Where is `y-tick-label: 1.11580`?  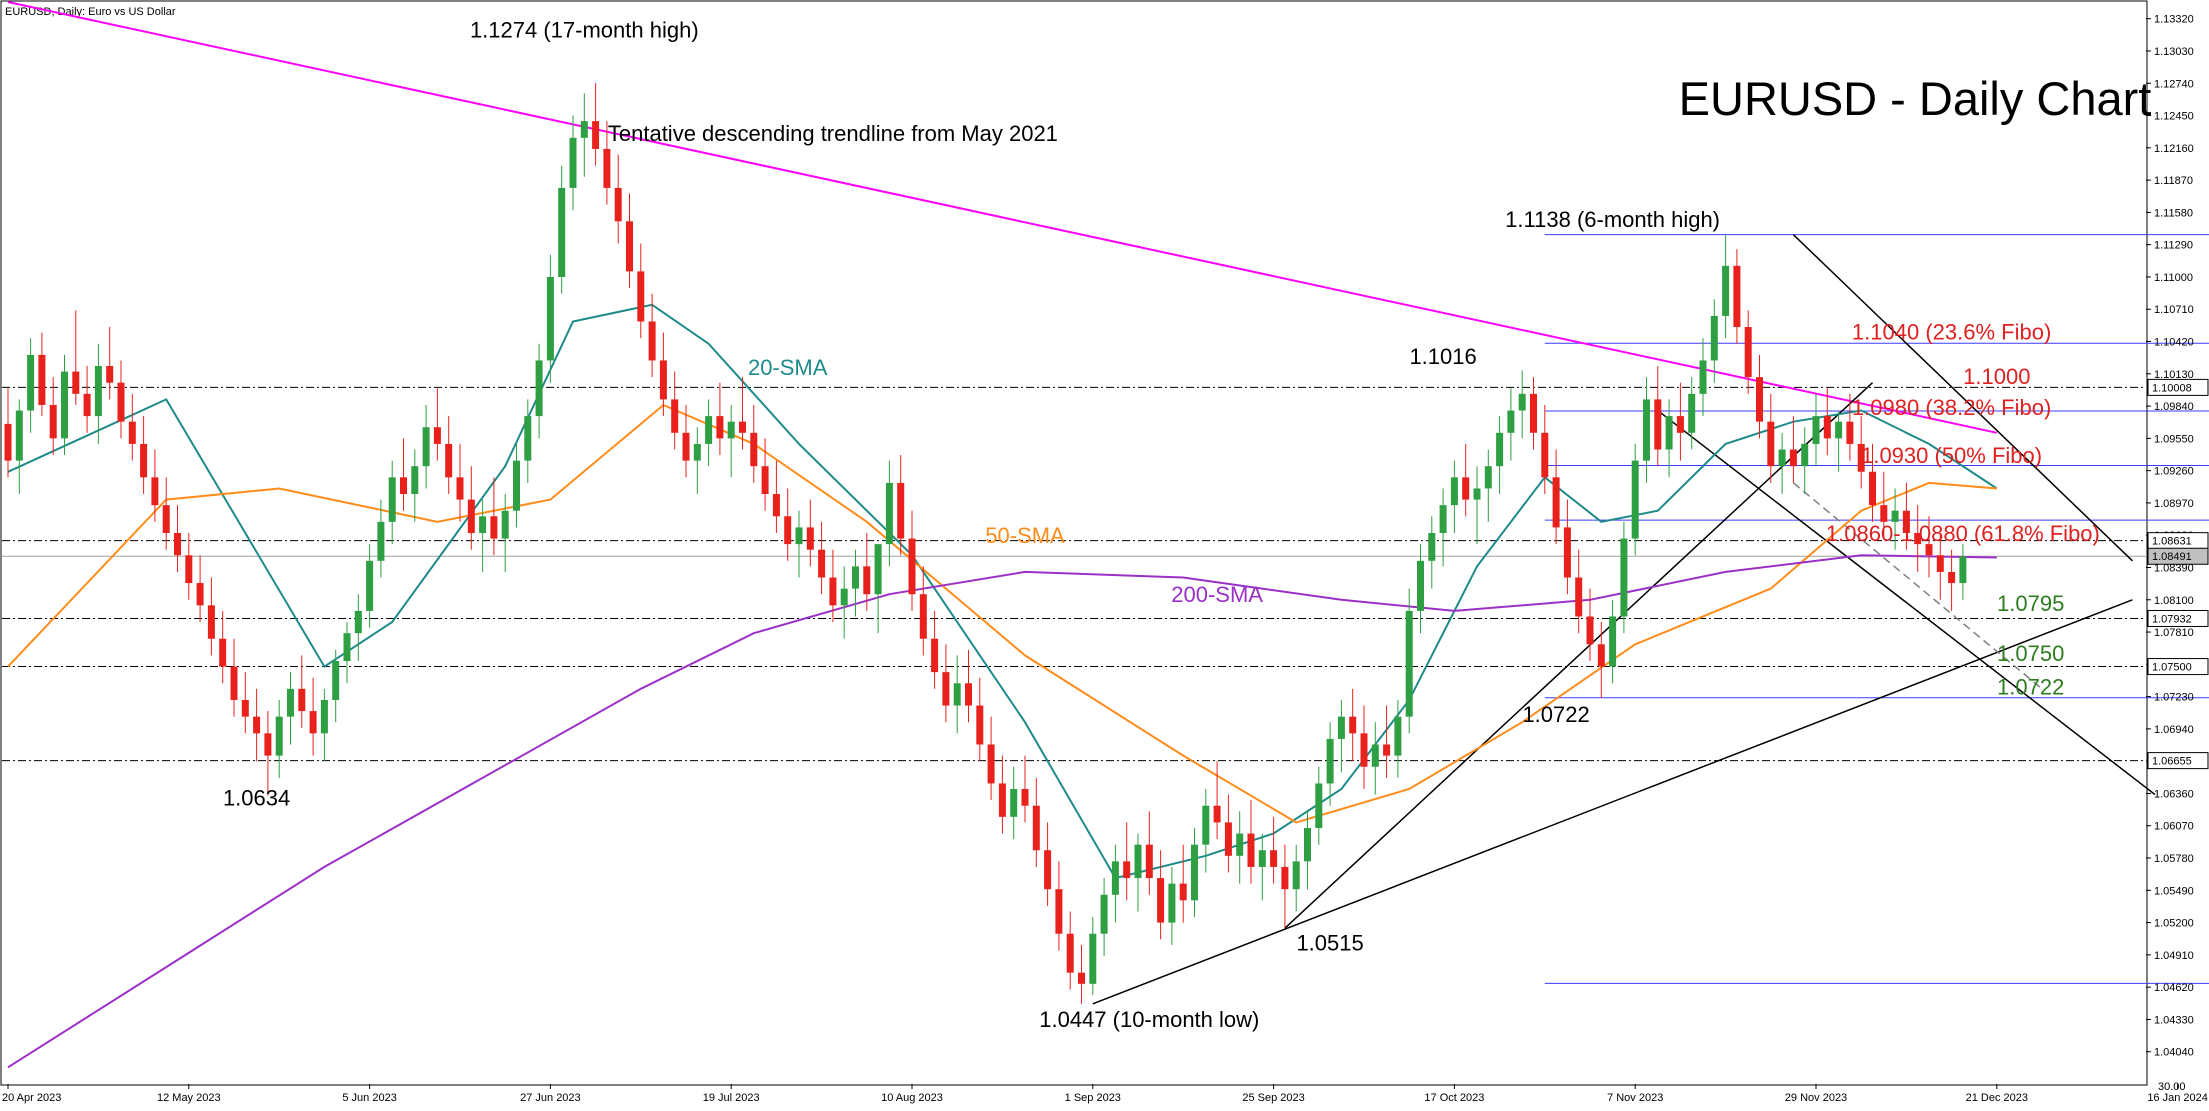
y-tick-label: 1.11580 is located at coordinates (2173, 213).